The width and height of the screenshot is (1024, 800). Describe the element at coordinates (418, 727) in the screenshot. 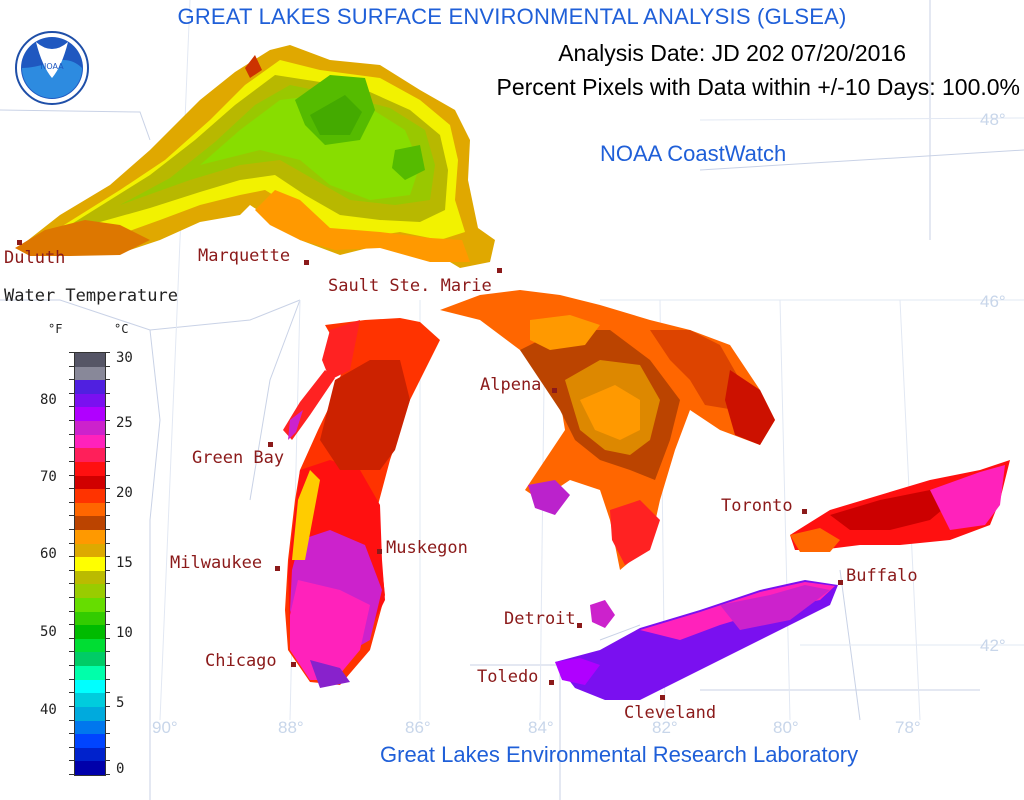

I see `lon-label-86: 86°` at that location.